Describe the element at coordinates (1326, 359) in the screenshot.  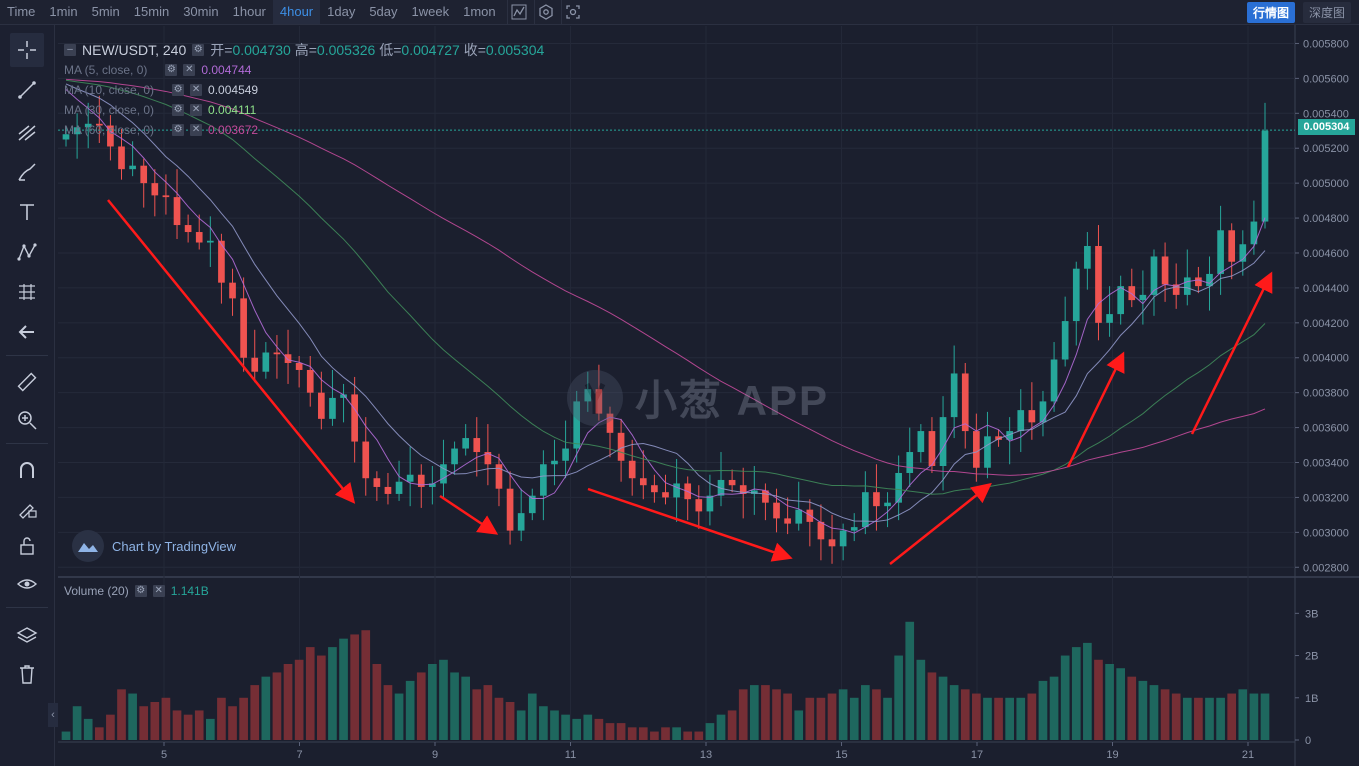
I see `price-tick-label: 0.004000` at that location.